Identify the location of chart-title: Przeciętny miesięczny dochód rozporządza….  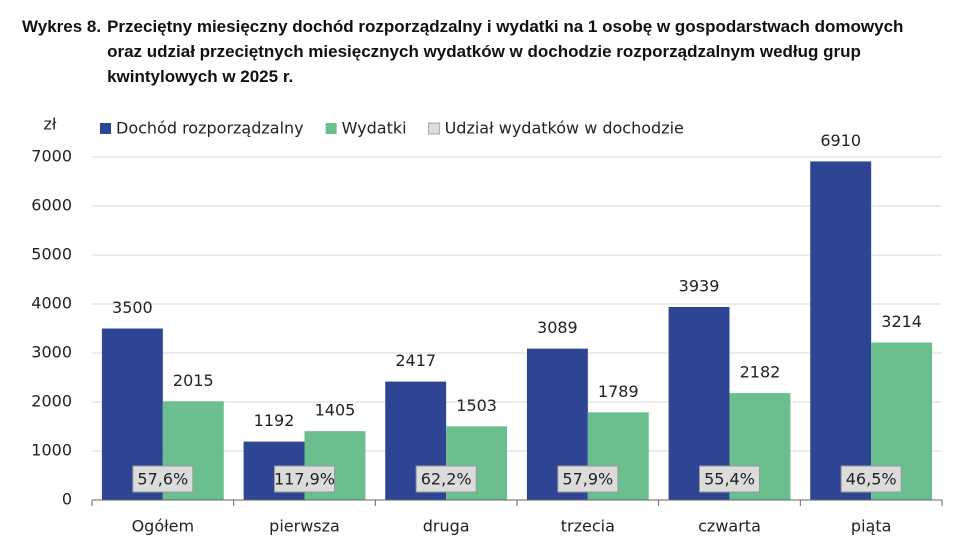
(505, 51).